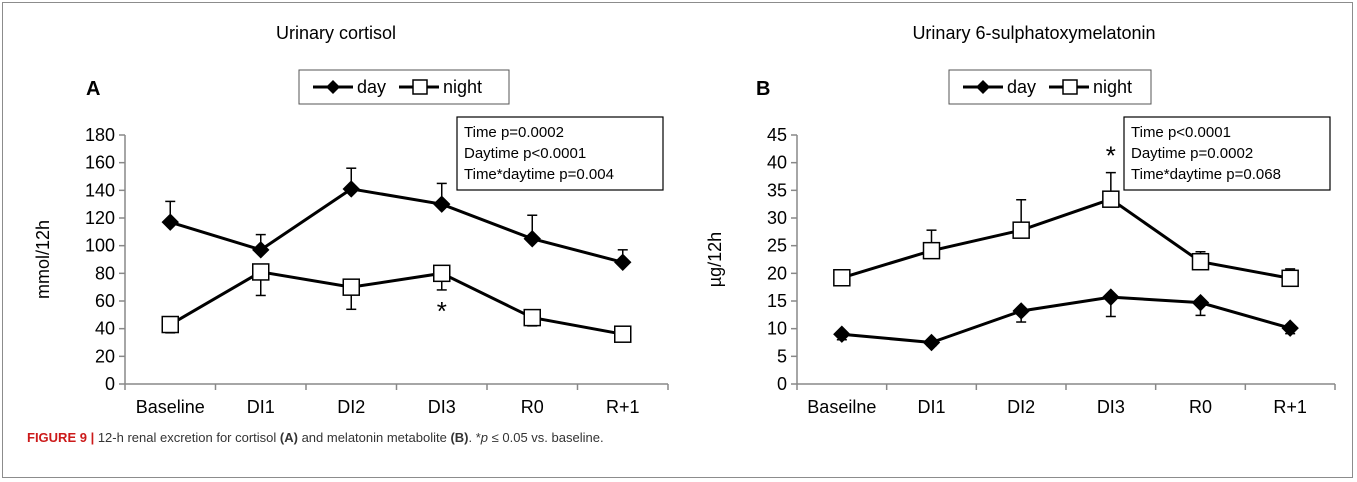  What do you see at coordinates (187, 437) in the screenshot?
I see `caption-part-1: 12-h renal excretion for cortisol` at bounding box center [187, 437].